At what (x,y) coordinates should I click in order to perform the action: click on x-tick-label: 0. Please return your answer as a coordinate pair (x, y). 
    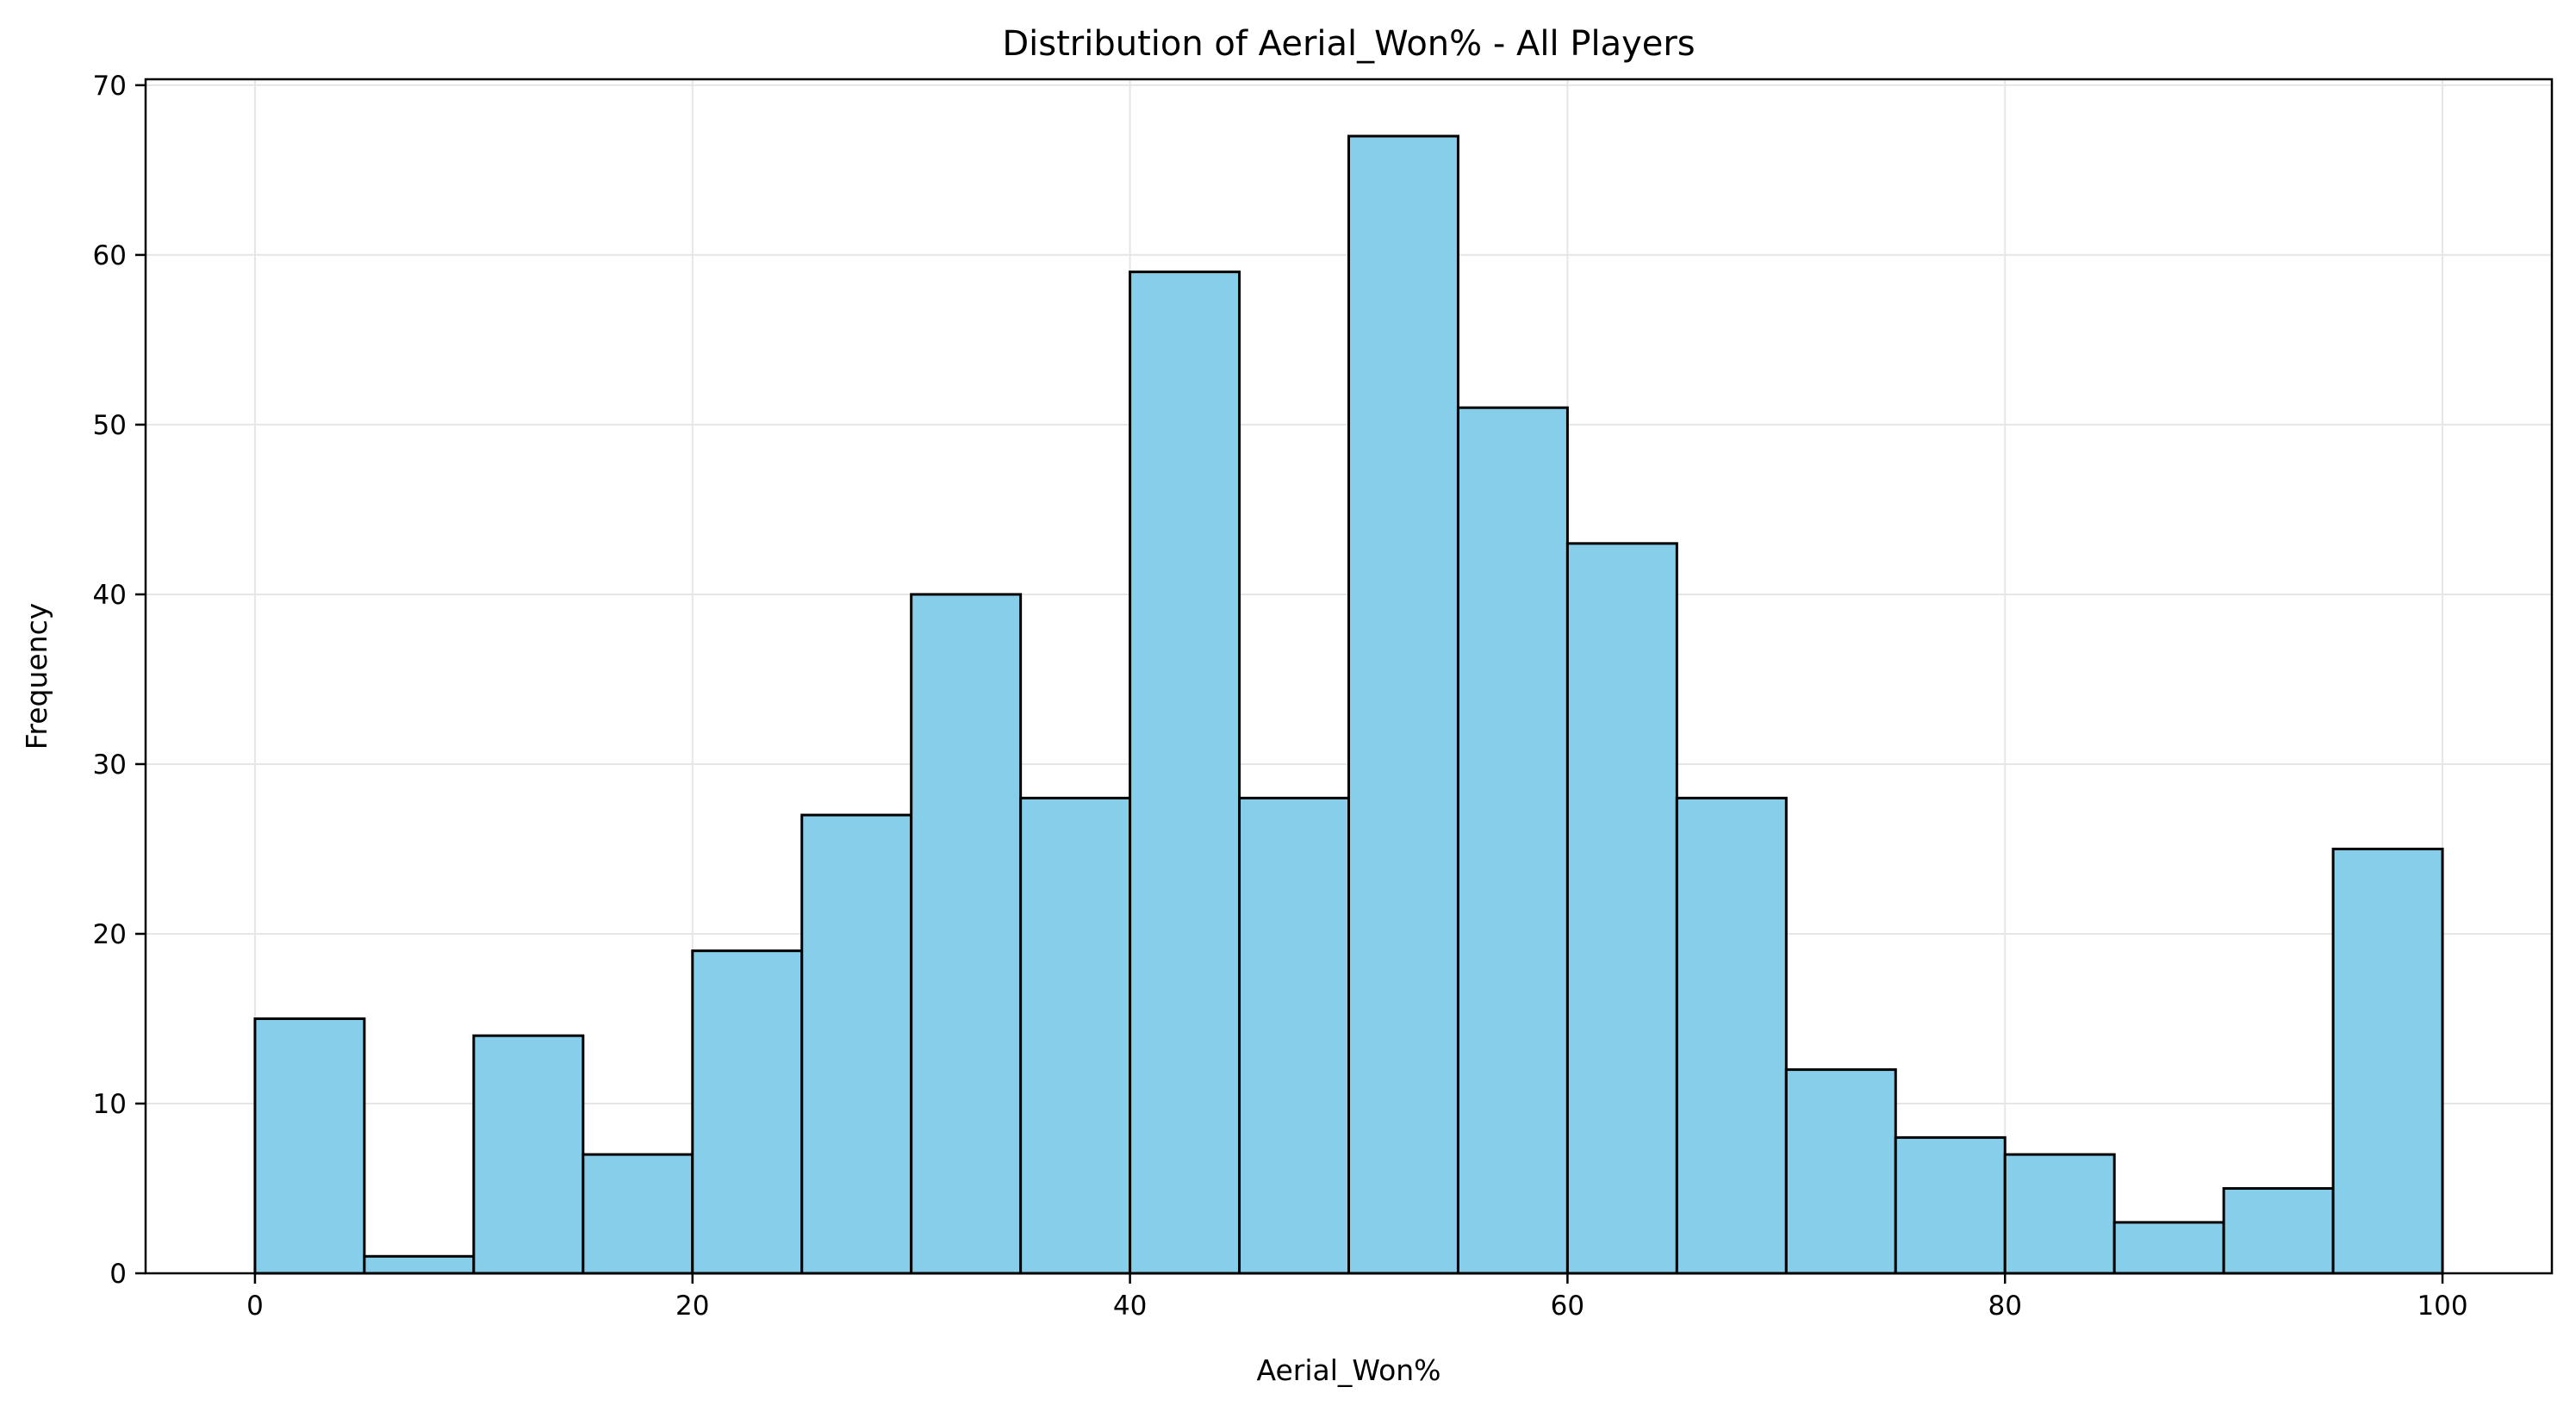
    Looking at the image, I should click on (255, 1307).